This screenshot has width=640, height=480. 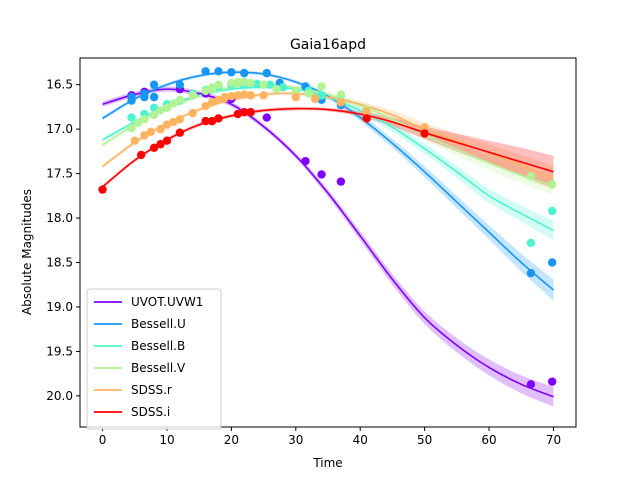 What do you see at coordinates (59, 307) in the screenshot?
I see `y-tick-label: 19.0` at bounding box center [59, 307].